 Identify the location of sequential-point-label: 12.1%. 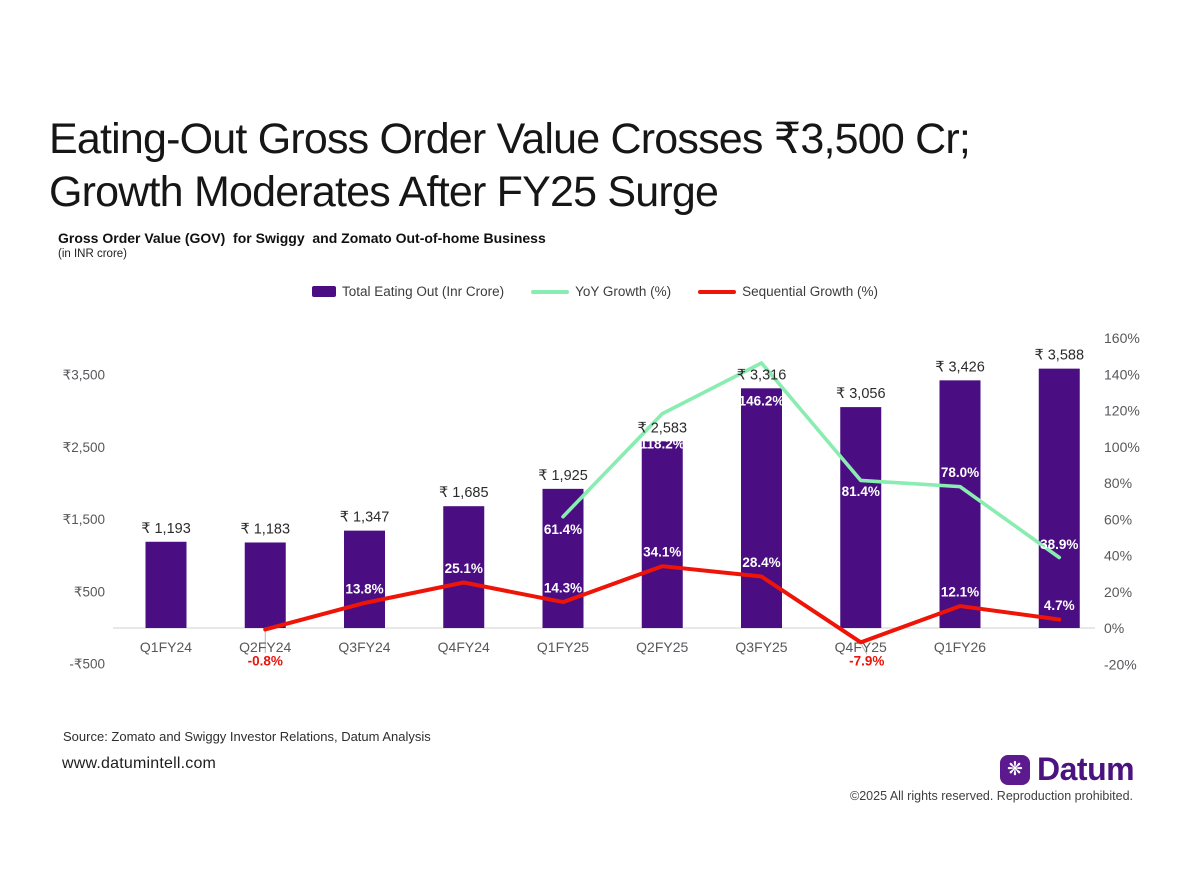
(960, 592).